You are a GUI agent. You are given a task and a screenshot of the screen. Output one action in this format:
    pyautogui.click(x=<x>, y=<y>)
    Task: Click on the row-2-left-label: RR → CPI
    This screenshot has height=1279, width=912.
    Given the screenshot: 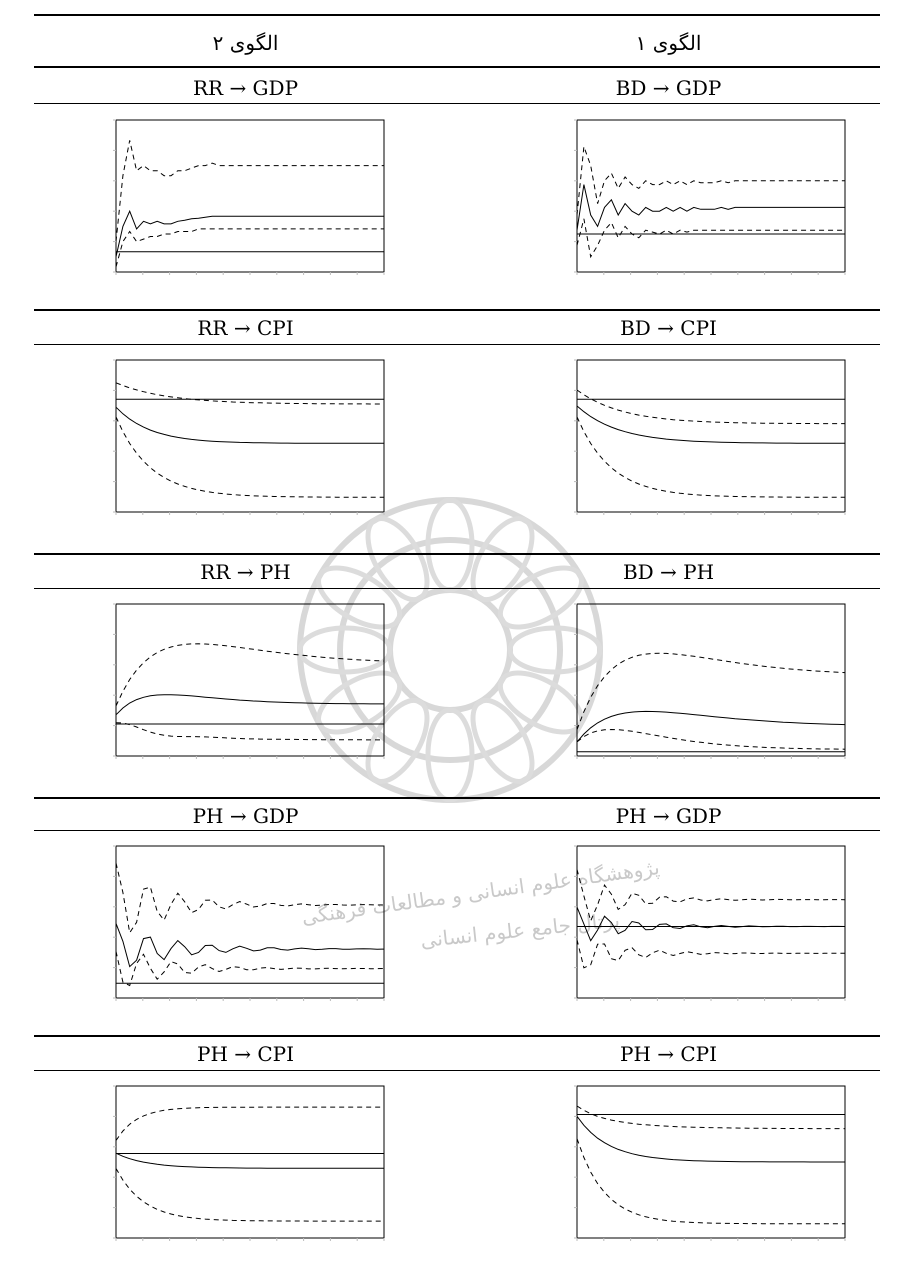 What is the action you would take?
    pyautogui.click(x=245, y=328)
    